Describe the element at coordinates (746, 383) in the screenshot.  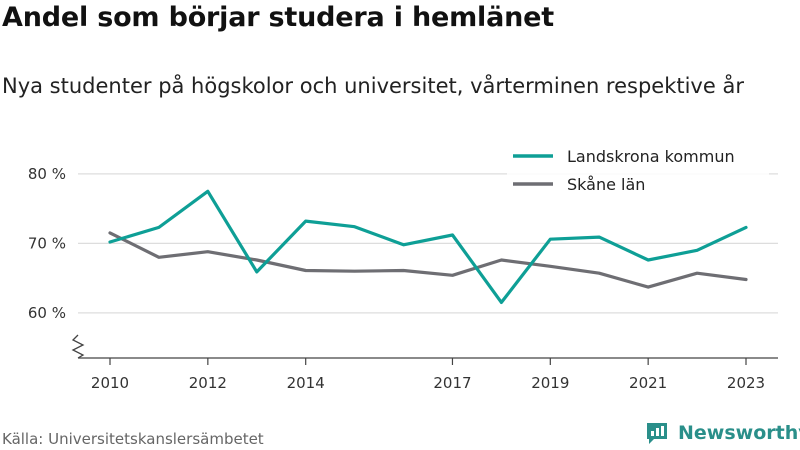
I see `x-tick-label: 2023` at that location.